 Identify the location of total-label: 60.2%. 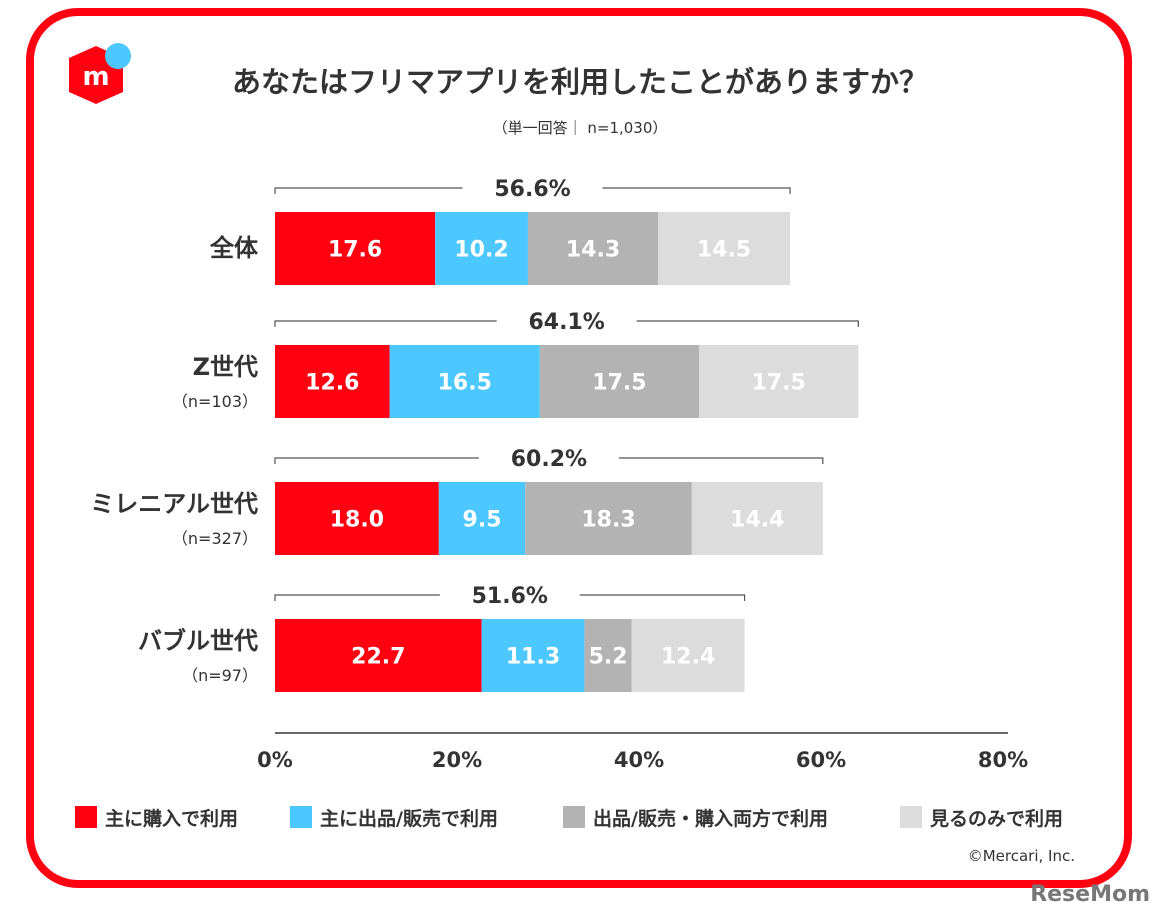
(549, 459).